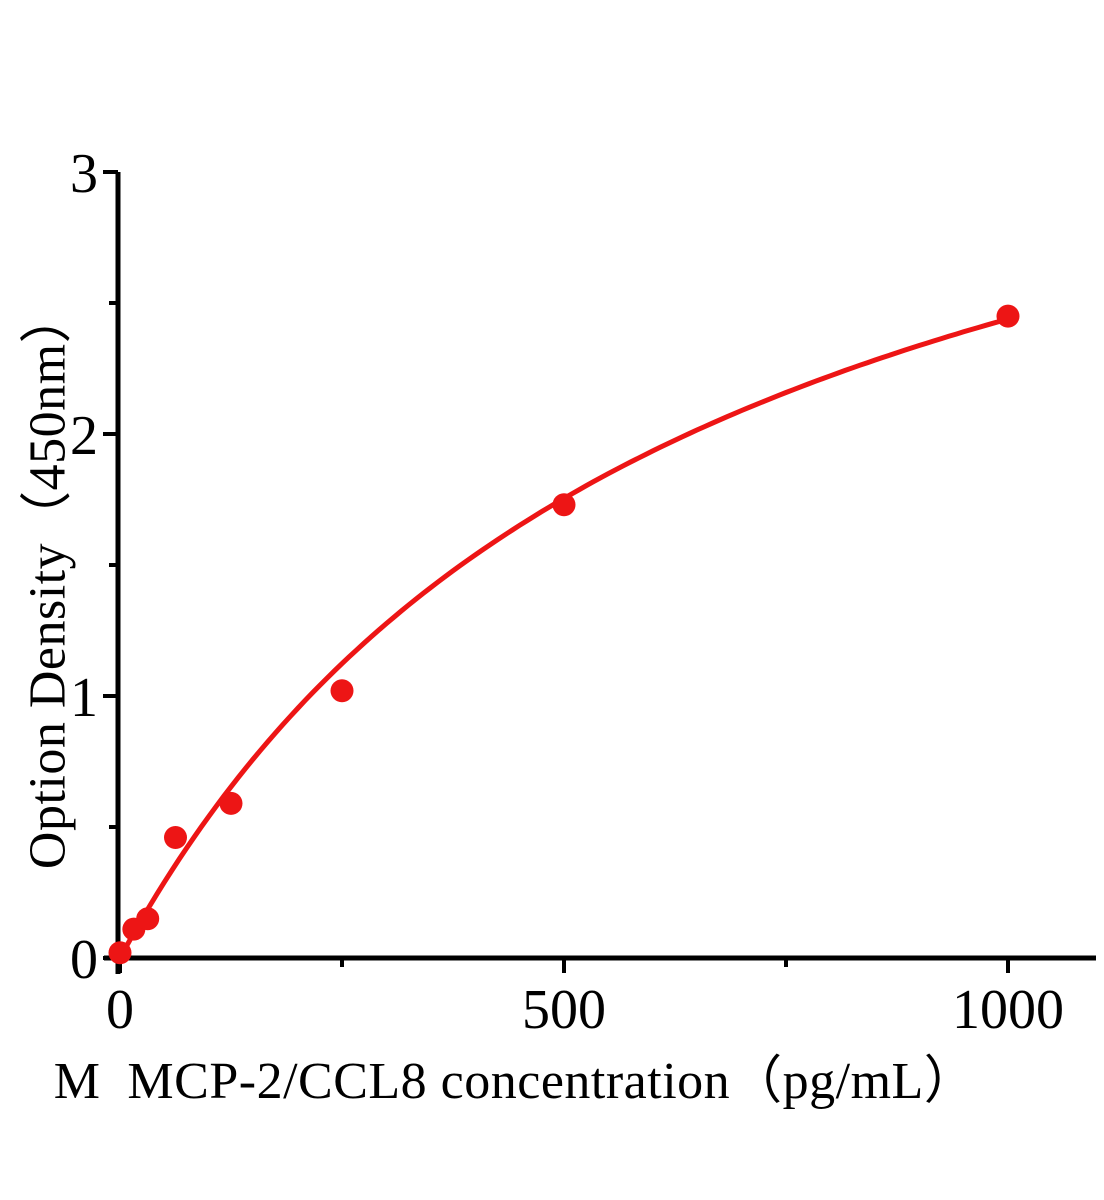 The width and height of the screenshot is (1104, 1200). I want to click on y-tick-label: 3, so click(84, 174).